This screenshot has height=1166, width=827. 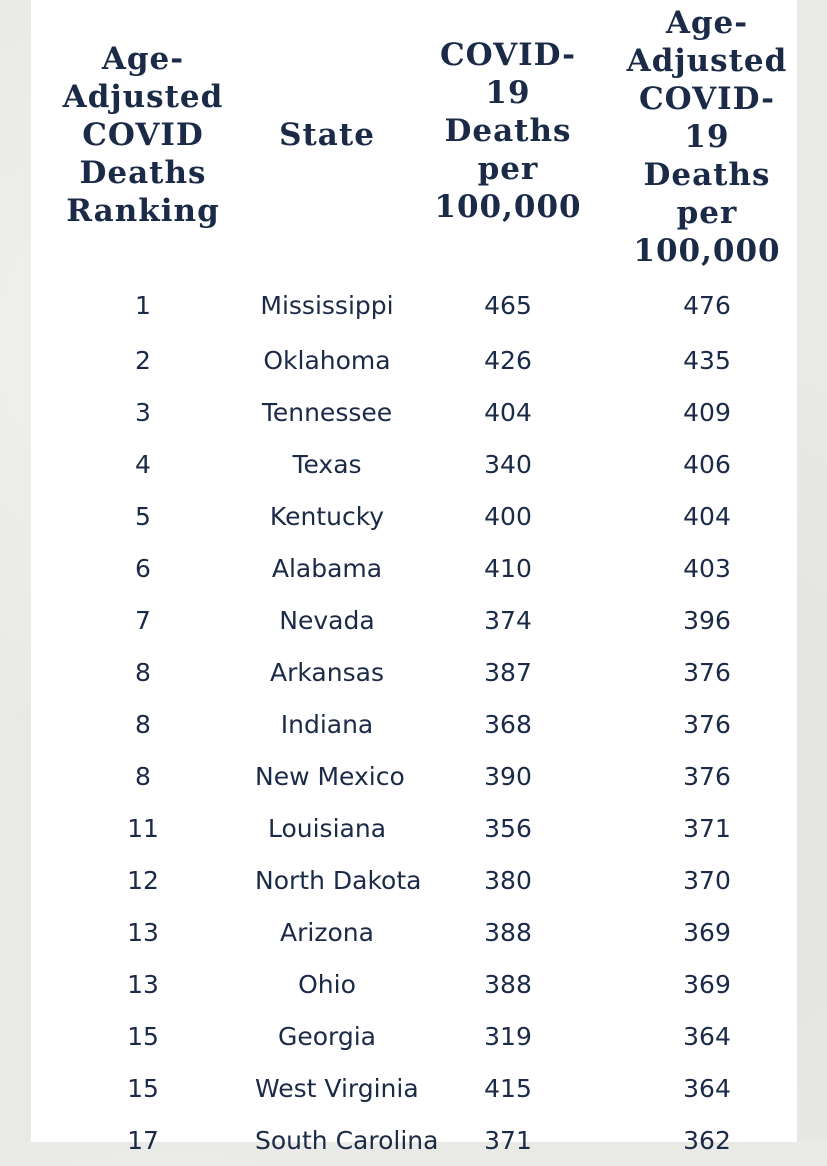 What do you see at coordinates (327, 724) in the screenshot?
I see `cell-state: Indiana` at bounding box center [327, 724].